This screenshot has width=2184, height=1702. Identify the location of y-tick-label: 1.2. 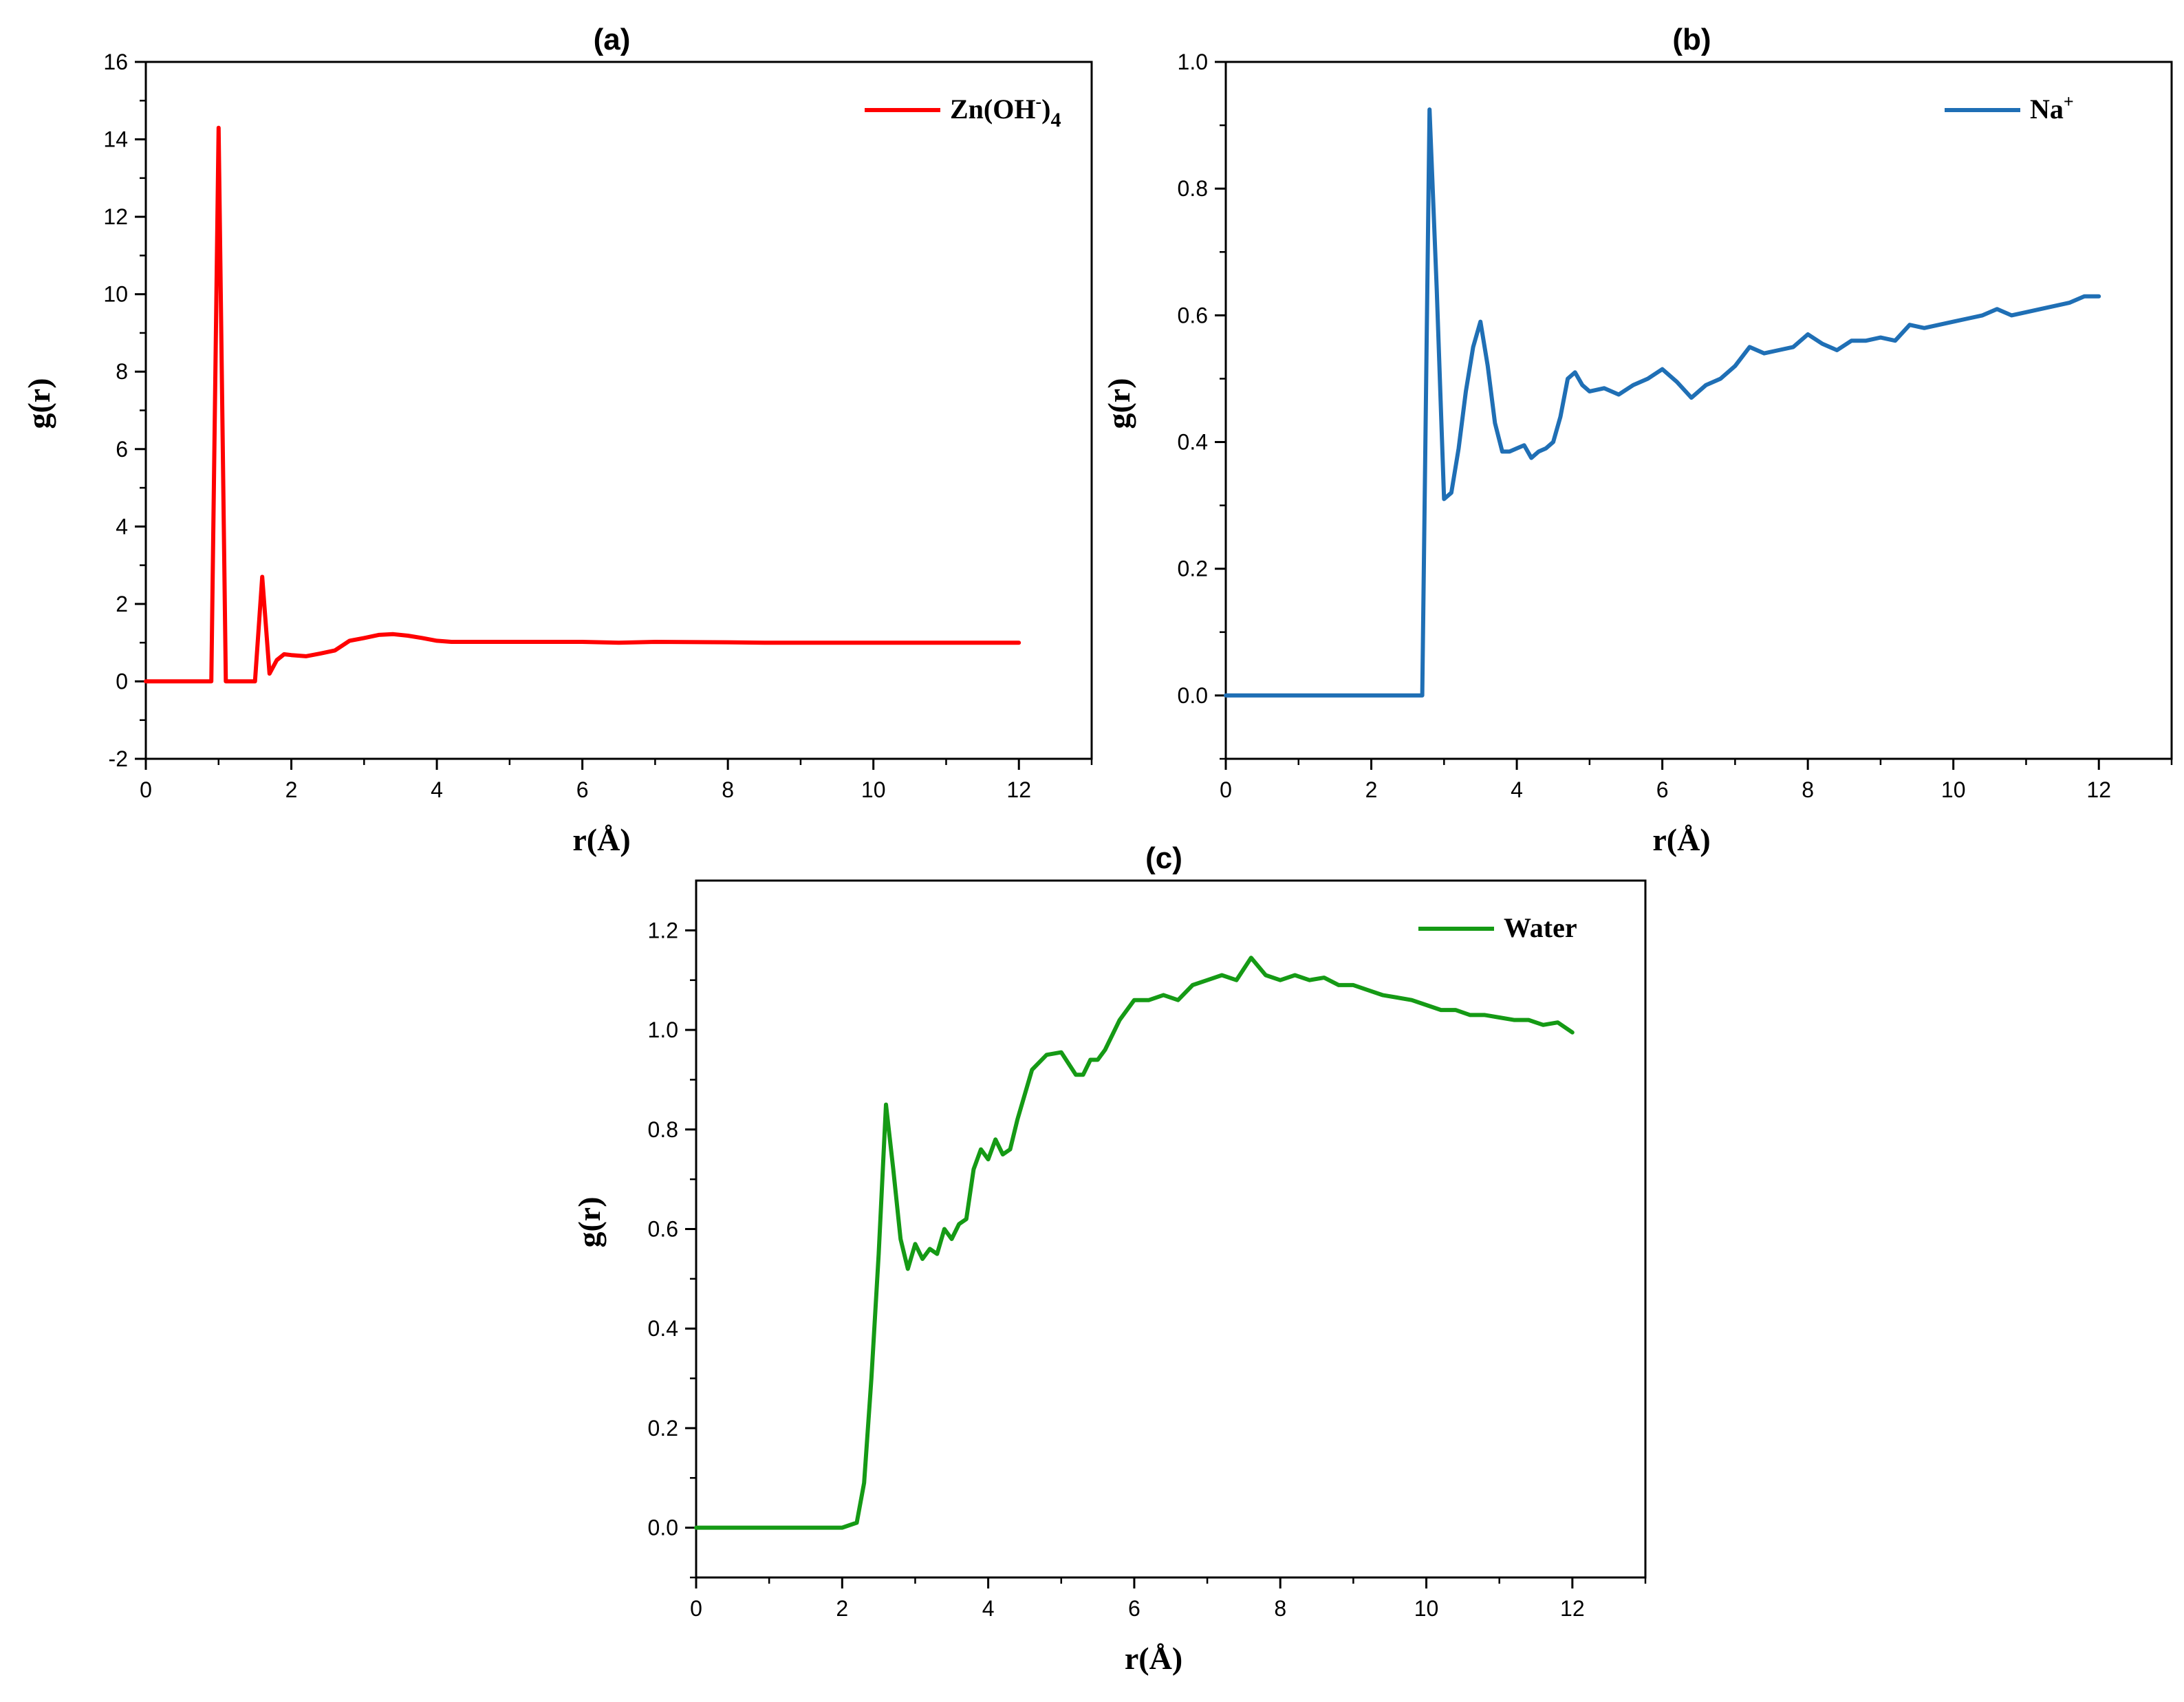
(663, 930).